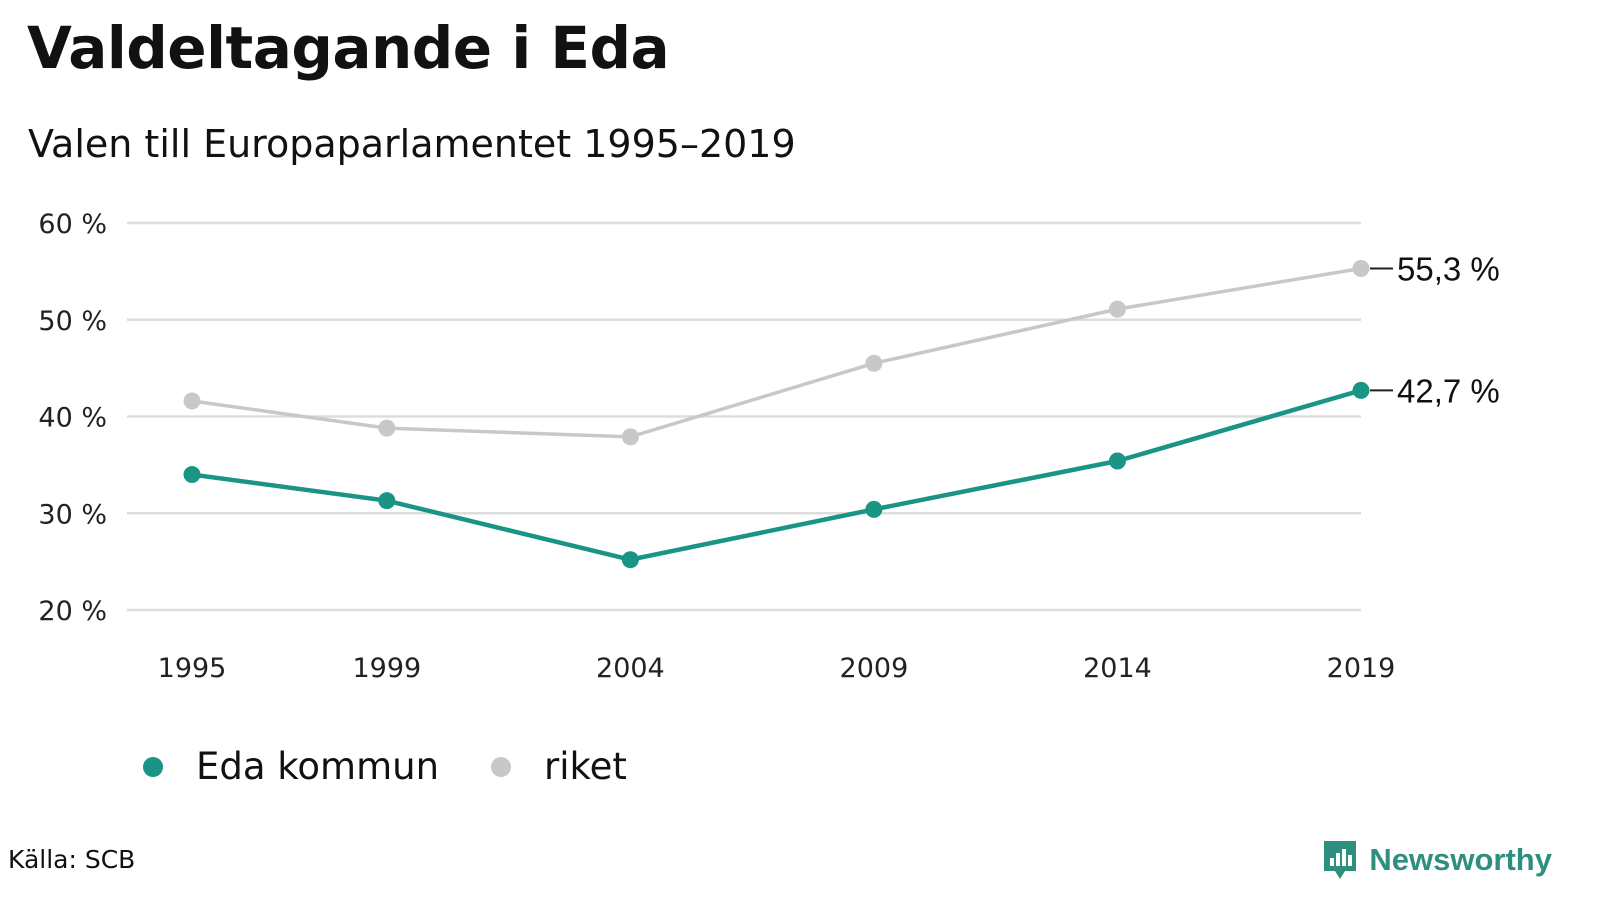 The width and height of the screenshot is (1600, 900). Describe the element at coordinates (72, 611) in the screenshot. I see `y-tick-label-20: 20 %` at that location.